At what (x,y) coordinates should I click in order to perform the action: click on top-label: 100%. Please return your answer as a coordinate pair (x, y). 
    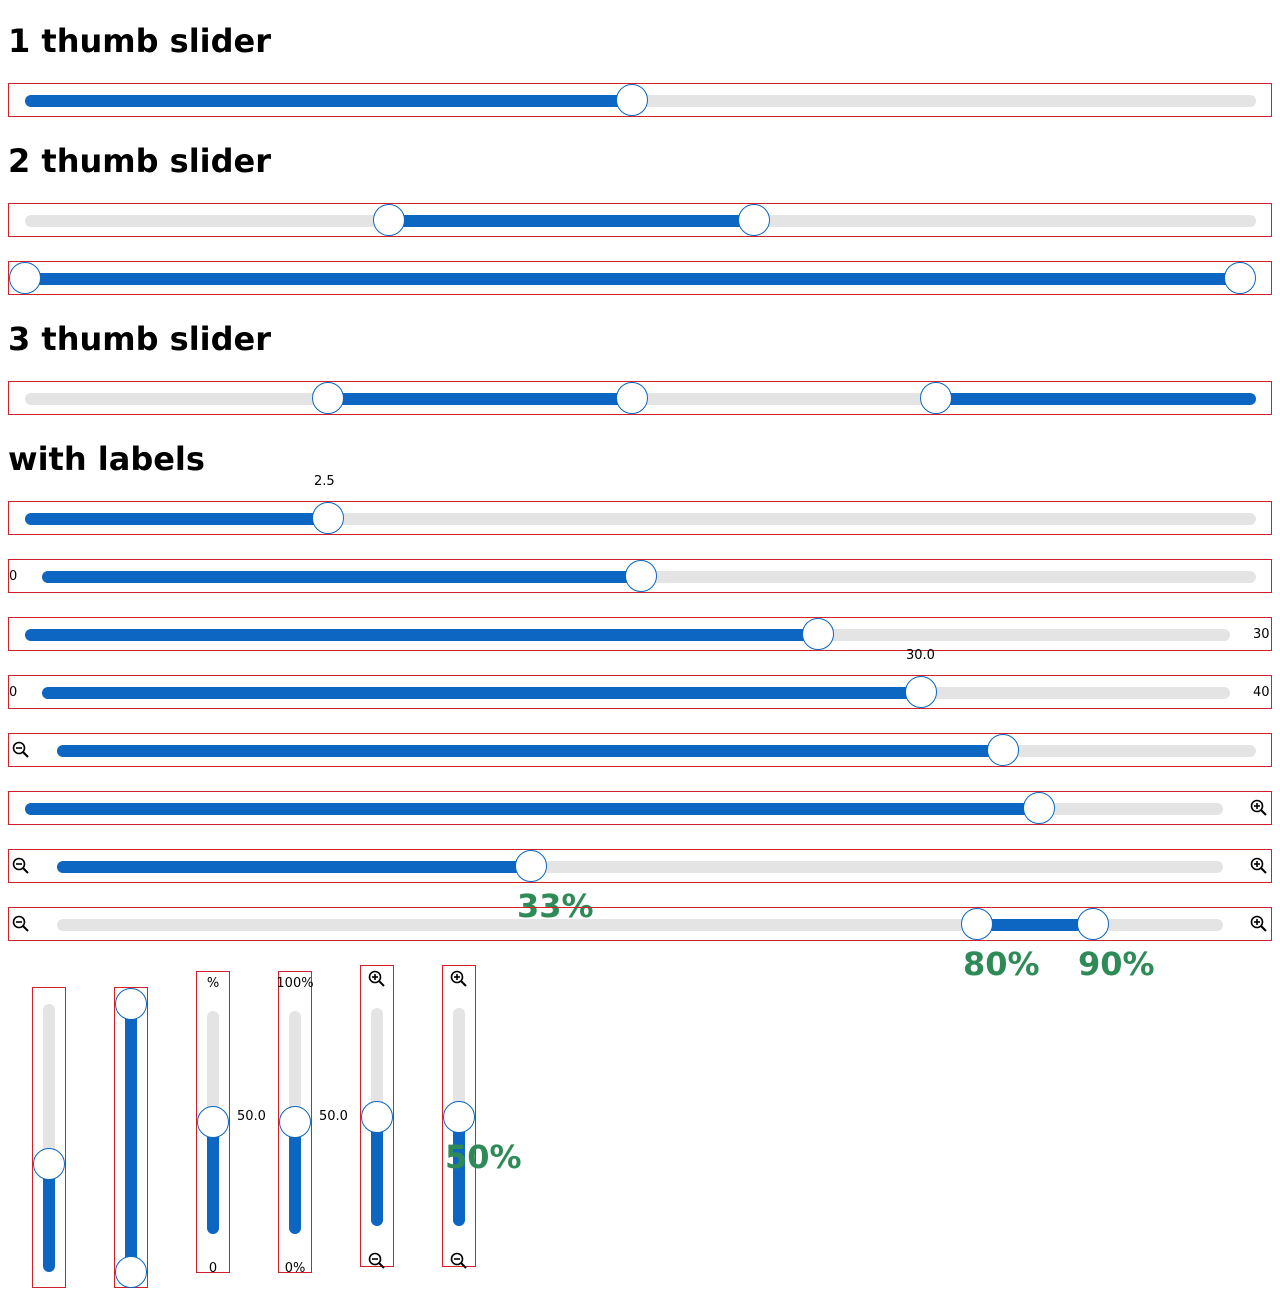
    Looking at the image, I should click on (295, 983).